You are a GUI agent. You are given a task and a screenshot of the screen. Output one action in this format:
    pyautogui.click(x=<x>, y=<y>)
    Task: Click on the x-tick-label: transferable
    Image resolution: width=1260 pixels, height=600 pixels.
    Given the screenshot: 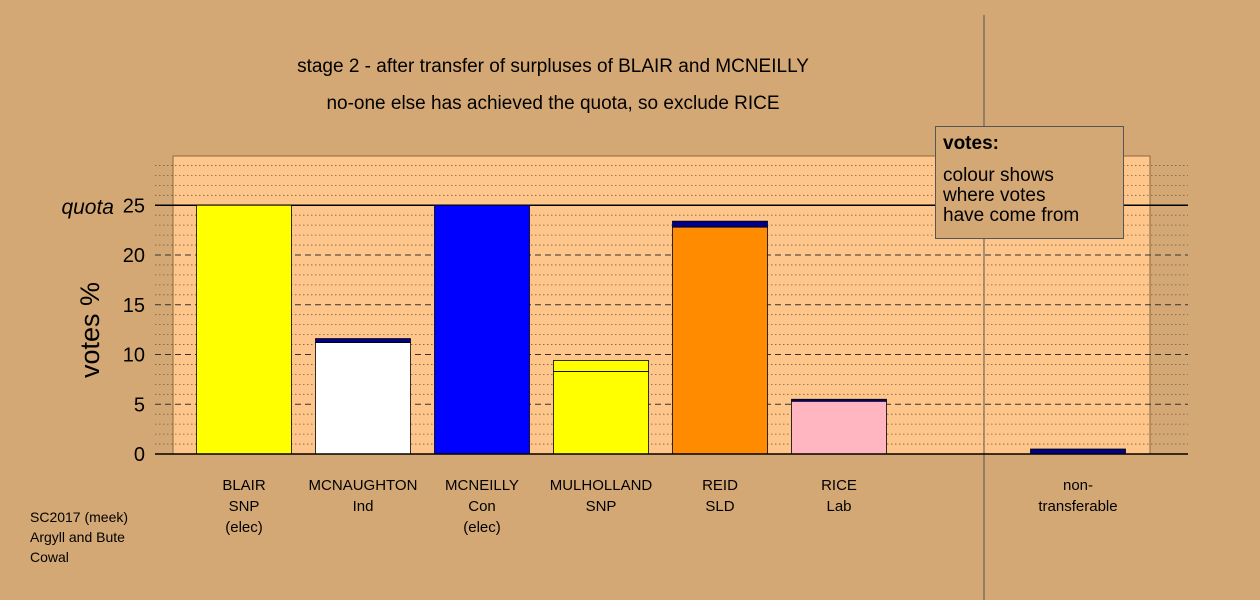 What is the action you would take?
    pyautogui.click(x=1077, y=506)
    